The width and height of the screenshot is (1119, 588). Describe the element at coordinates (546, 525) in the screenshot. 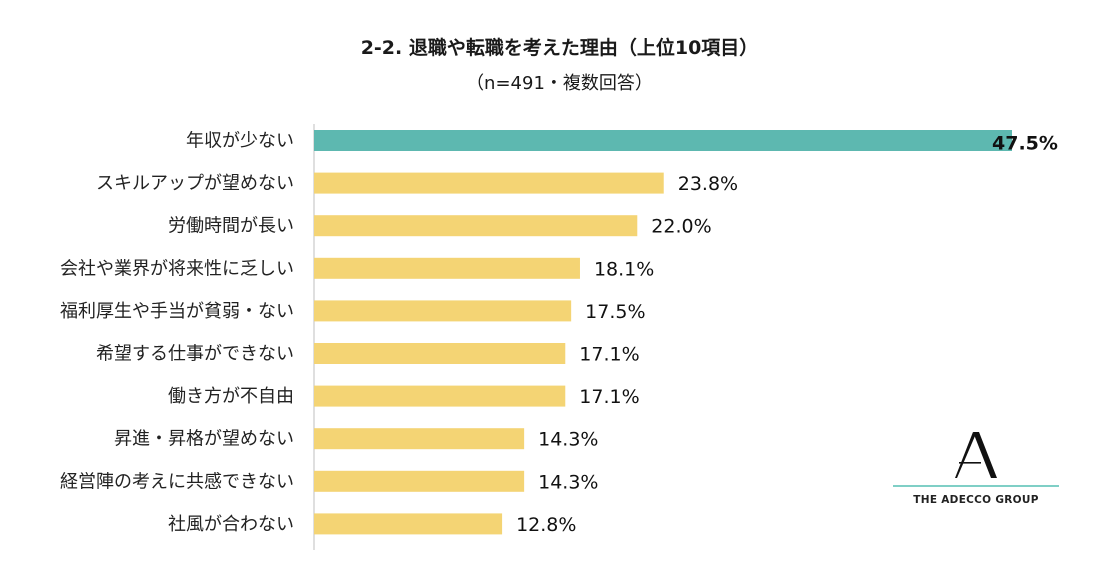

I see `data-label: 12.8%` at that location.